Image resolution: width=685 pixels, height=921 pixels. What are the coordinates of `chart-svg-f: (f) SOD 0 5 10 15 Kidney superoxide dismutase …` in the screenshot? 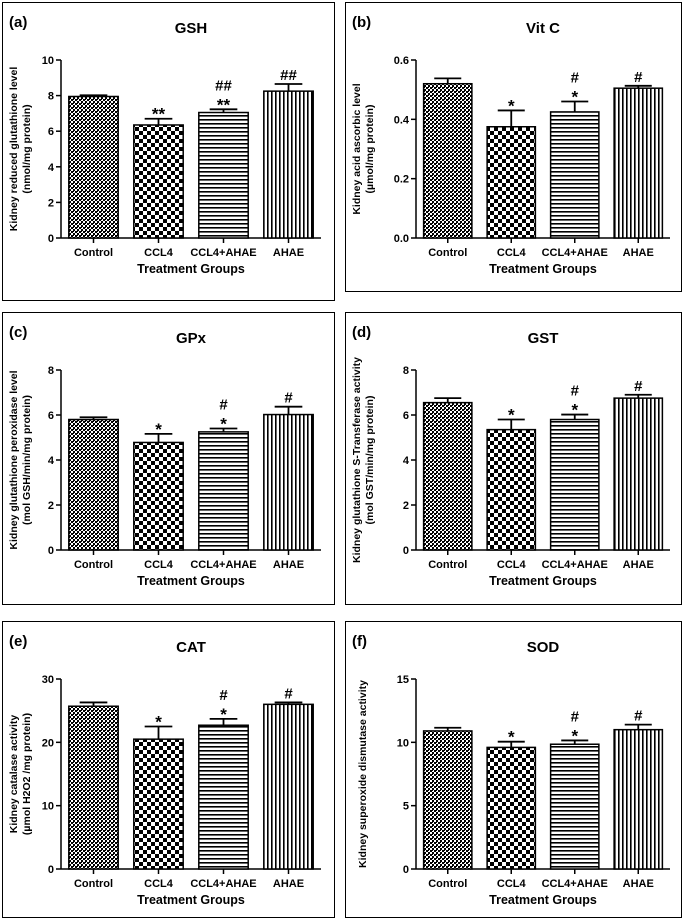 It's located at (511, 770).